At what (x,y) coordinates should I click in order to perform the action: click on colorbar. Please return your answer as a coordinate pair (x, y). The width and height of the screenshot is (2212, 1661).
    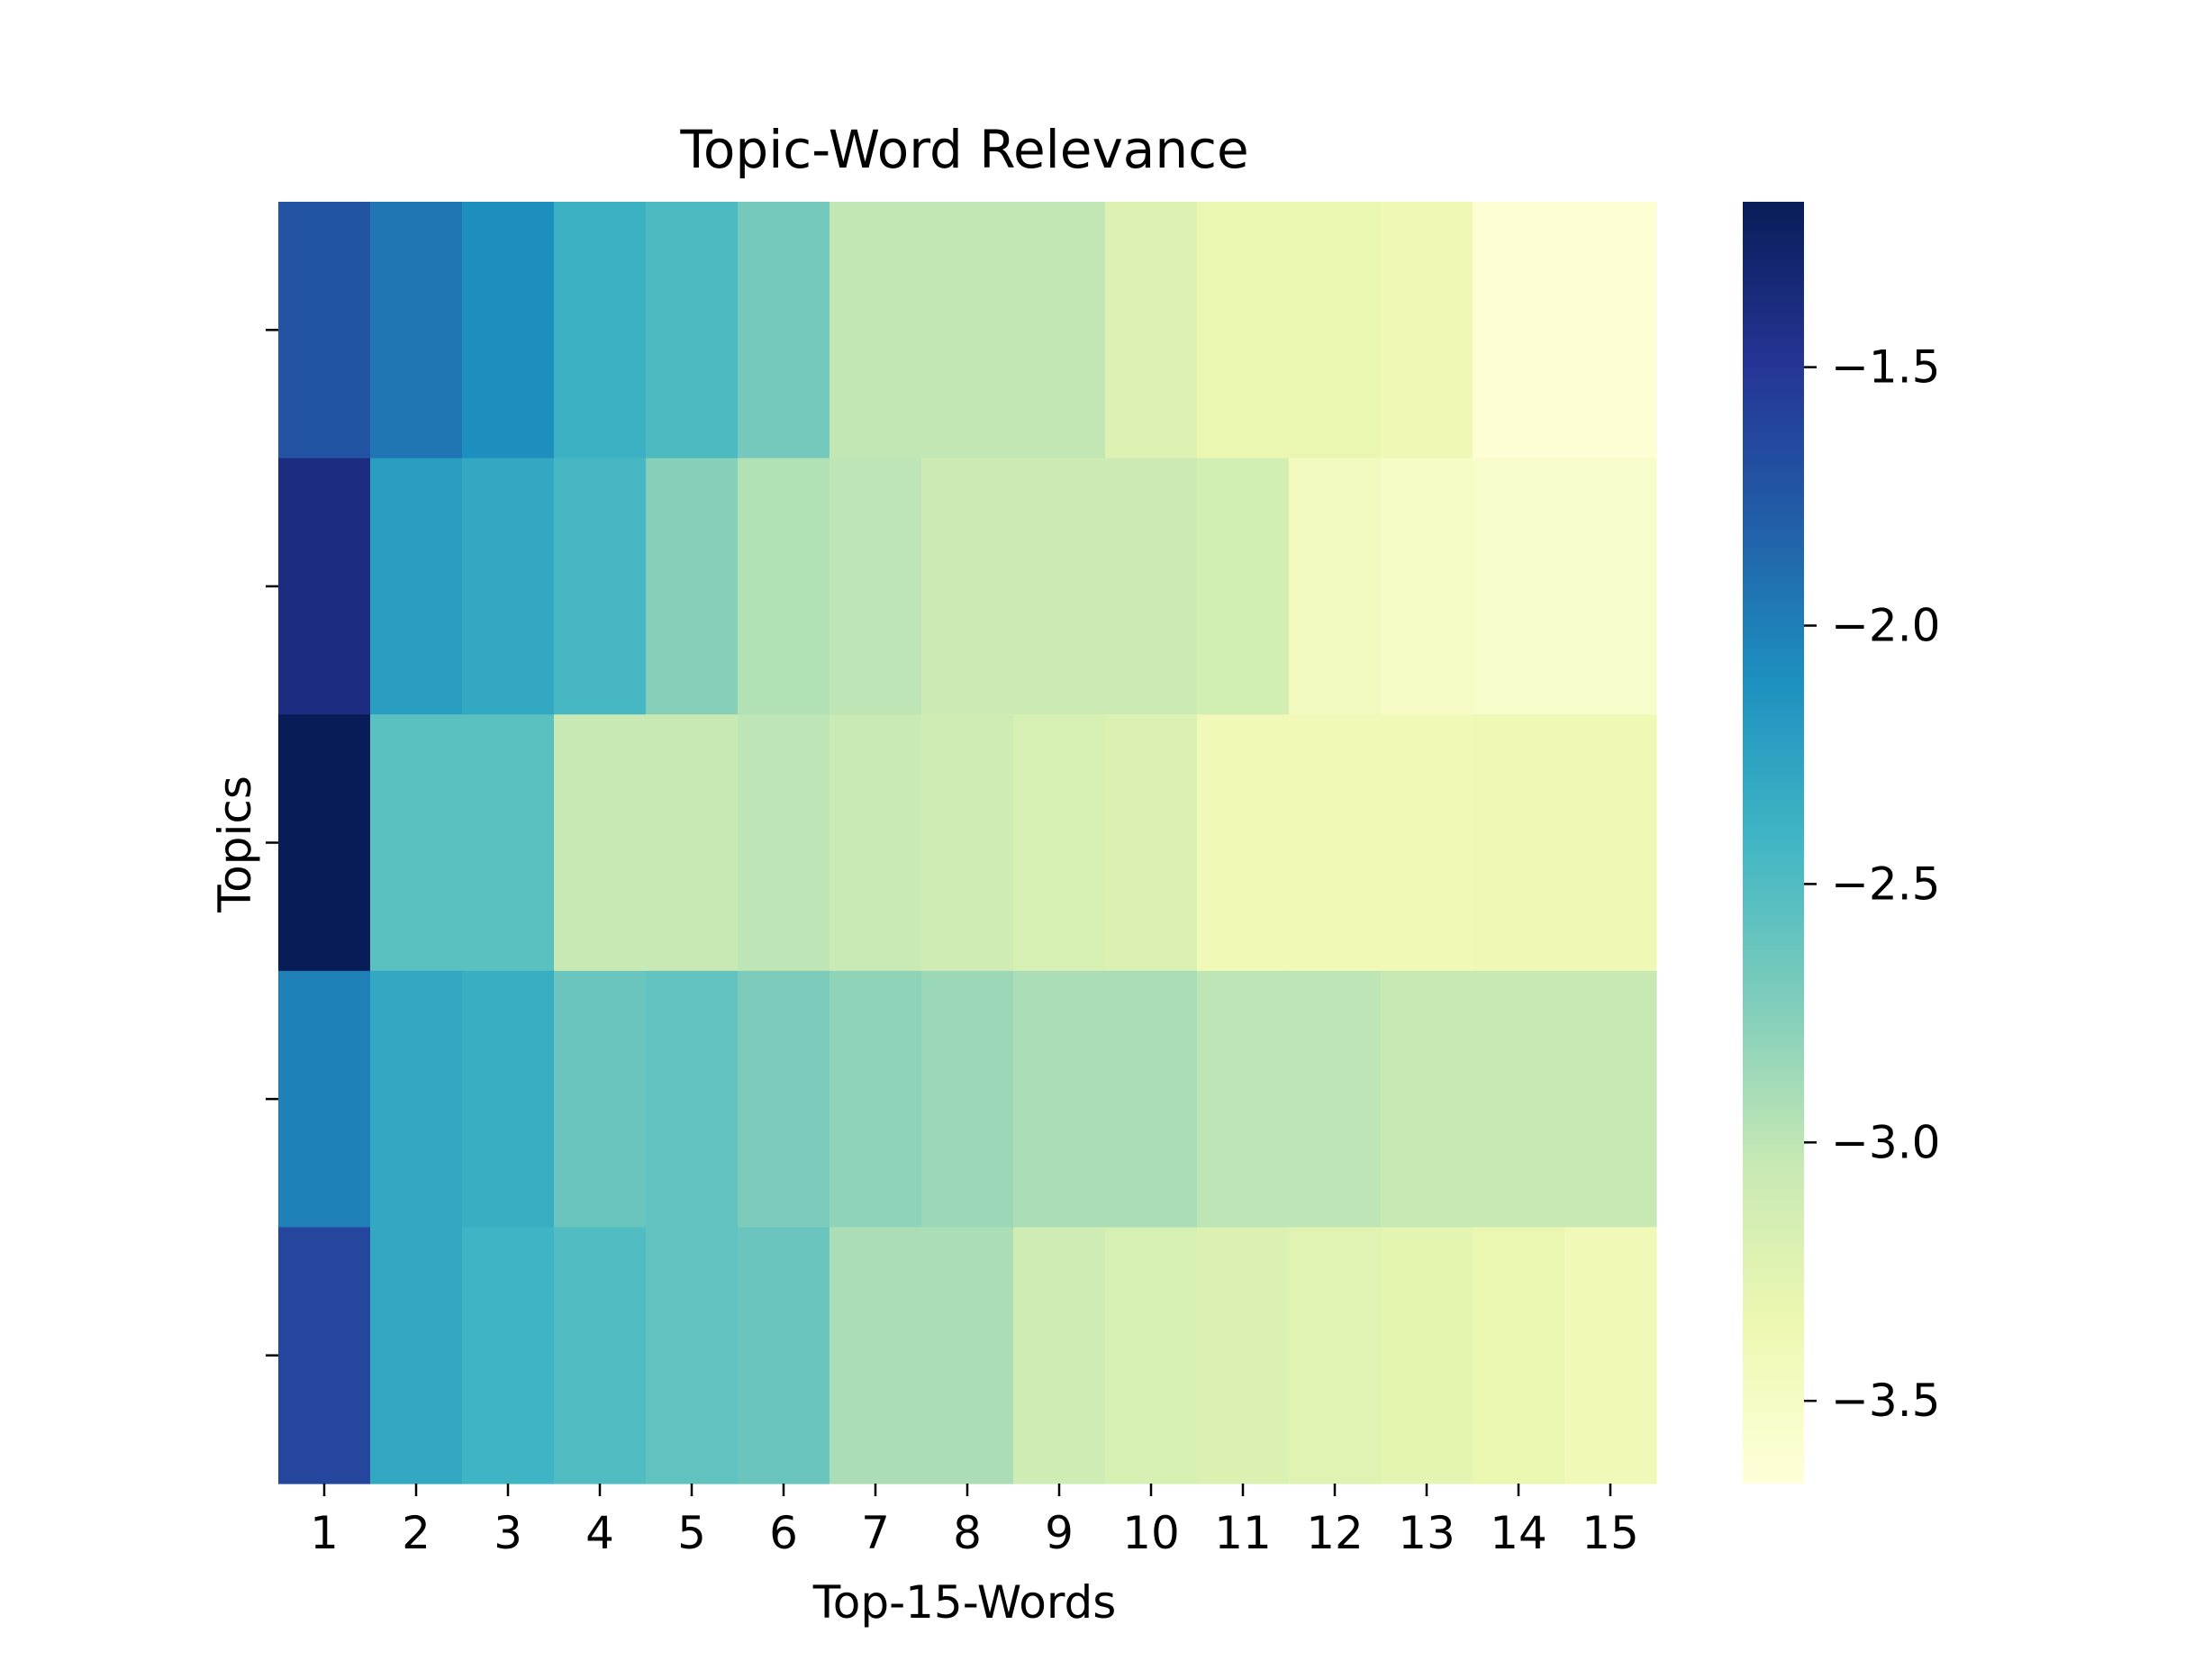
    Looking at the image, I should click on (1773, 843).